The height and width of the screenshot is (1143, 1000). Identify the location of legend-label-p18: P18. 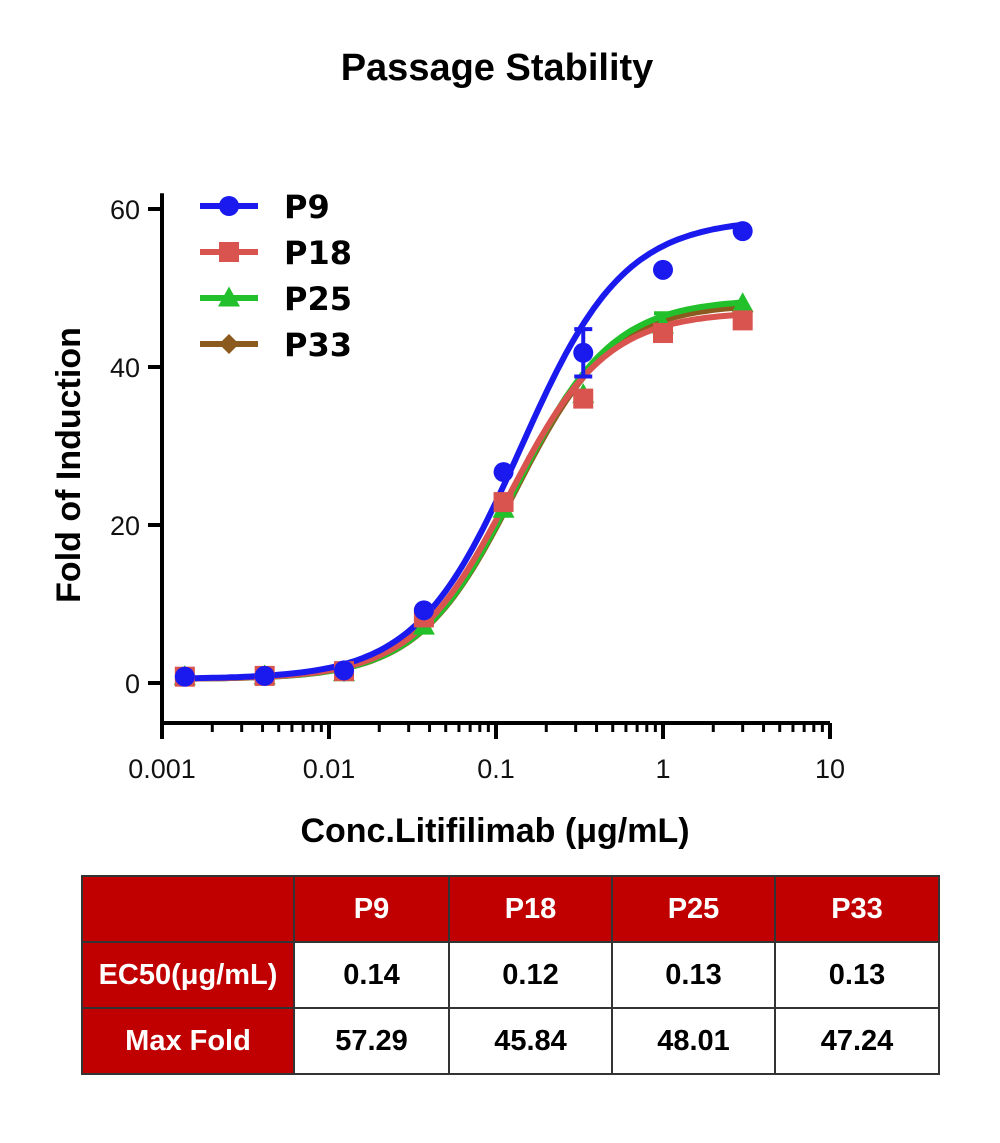
(318, 253).